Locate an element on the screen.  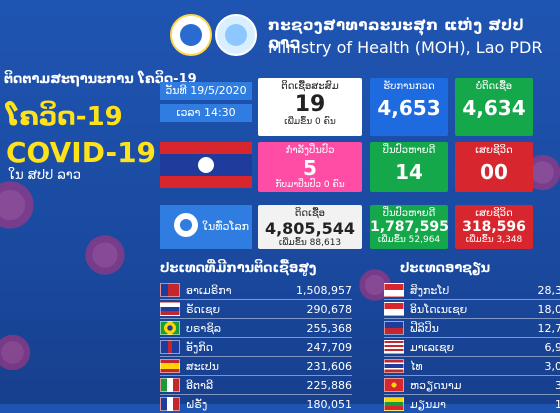
deaths-value: 00 is located at coordinates (494, 172).